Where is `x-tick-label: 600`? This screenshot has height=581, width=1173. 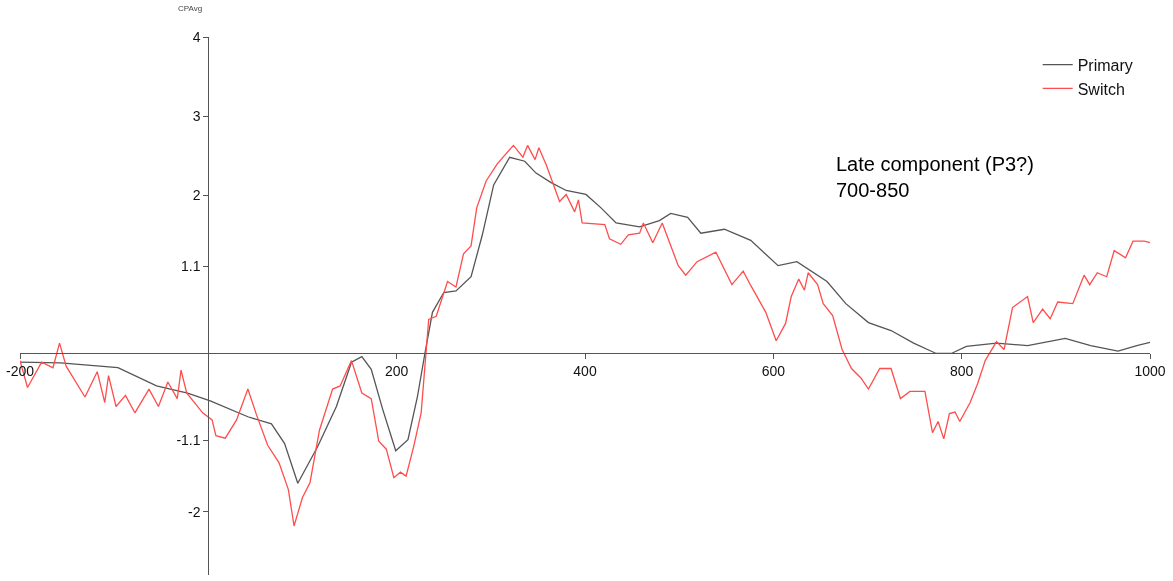 x-tick-label: 600 is located at coordinates (773, 371).